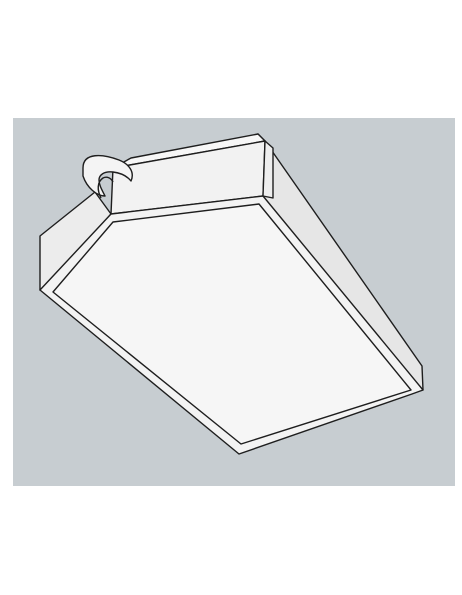 This screenshot has height=595, width=462. Describe the element at coordinates (268, 169) in the screenshot. I see `drawer-right-bevel` at that location.